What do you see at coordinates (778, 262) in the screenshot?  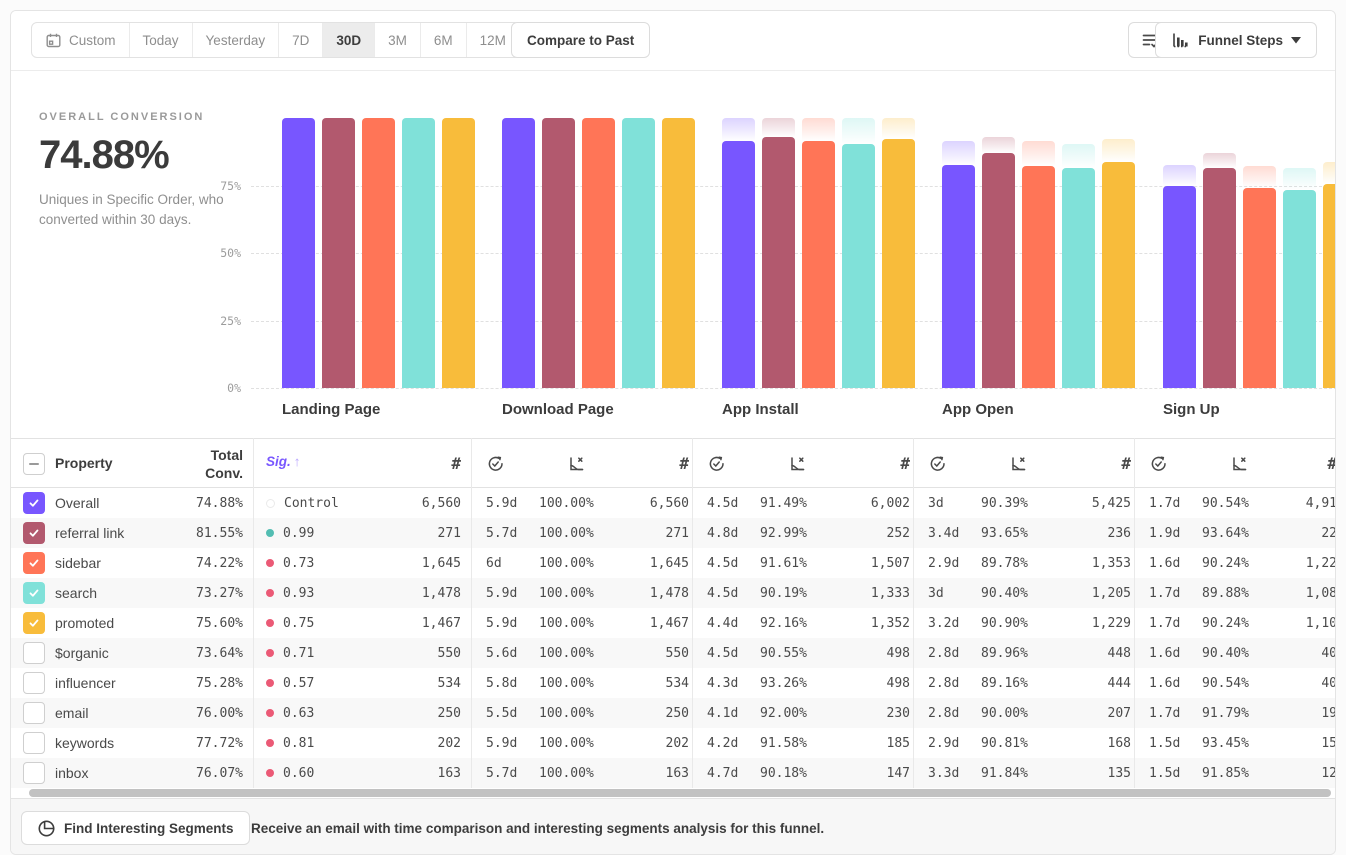 I see `bar-referral-link-App-Install` at bounding box center [778, 262].